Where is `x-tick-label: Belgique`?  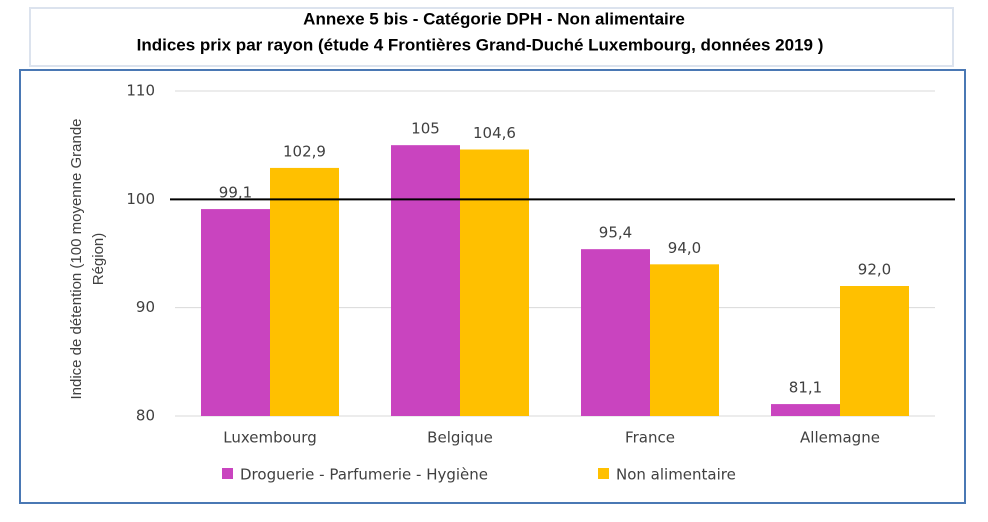
x-tick-label: Belgique is located at coordinates (460, 438).